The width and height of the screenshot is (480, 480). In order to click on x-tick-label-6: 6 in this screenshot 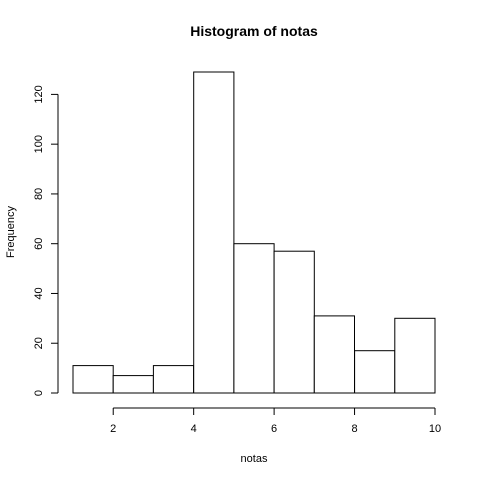, I will do `click(274, 429)`.